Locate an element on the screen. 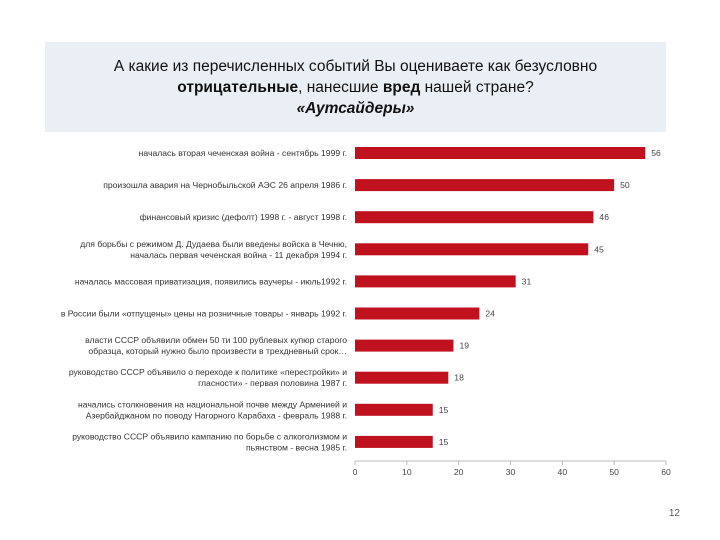 Image resolution: width=720 pixels, height=540 pixels. x-tick-label-10: 10 is located at coordinates (407, 472).